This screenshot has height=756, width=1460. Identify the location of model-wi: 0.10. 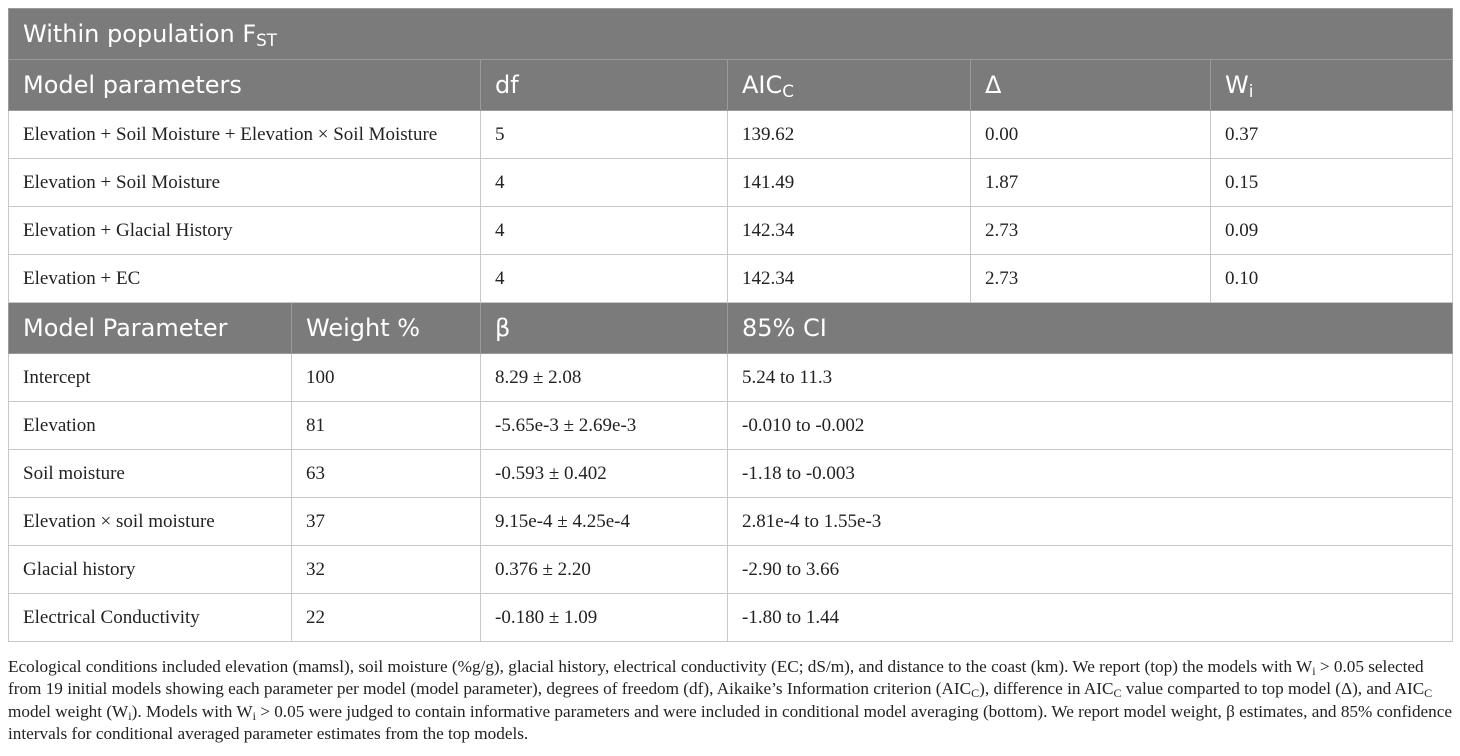
(1331, 278).